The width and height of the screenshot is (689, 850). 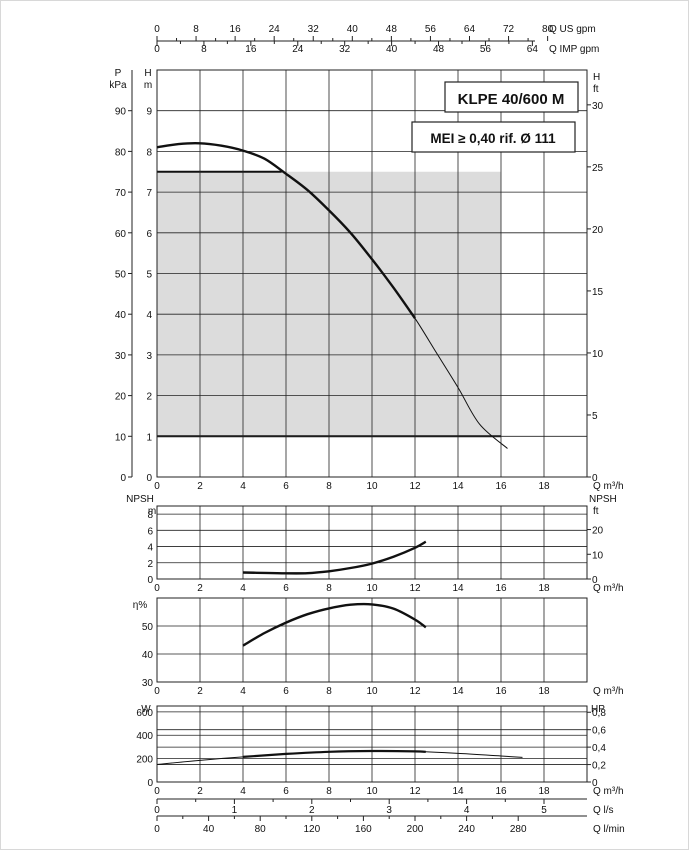 I want to click on h-xtick-18: 18, so click(x=544, y=486).